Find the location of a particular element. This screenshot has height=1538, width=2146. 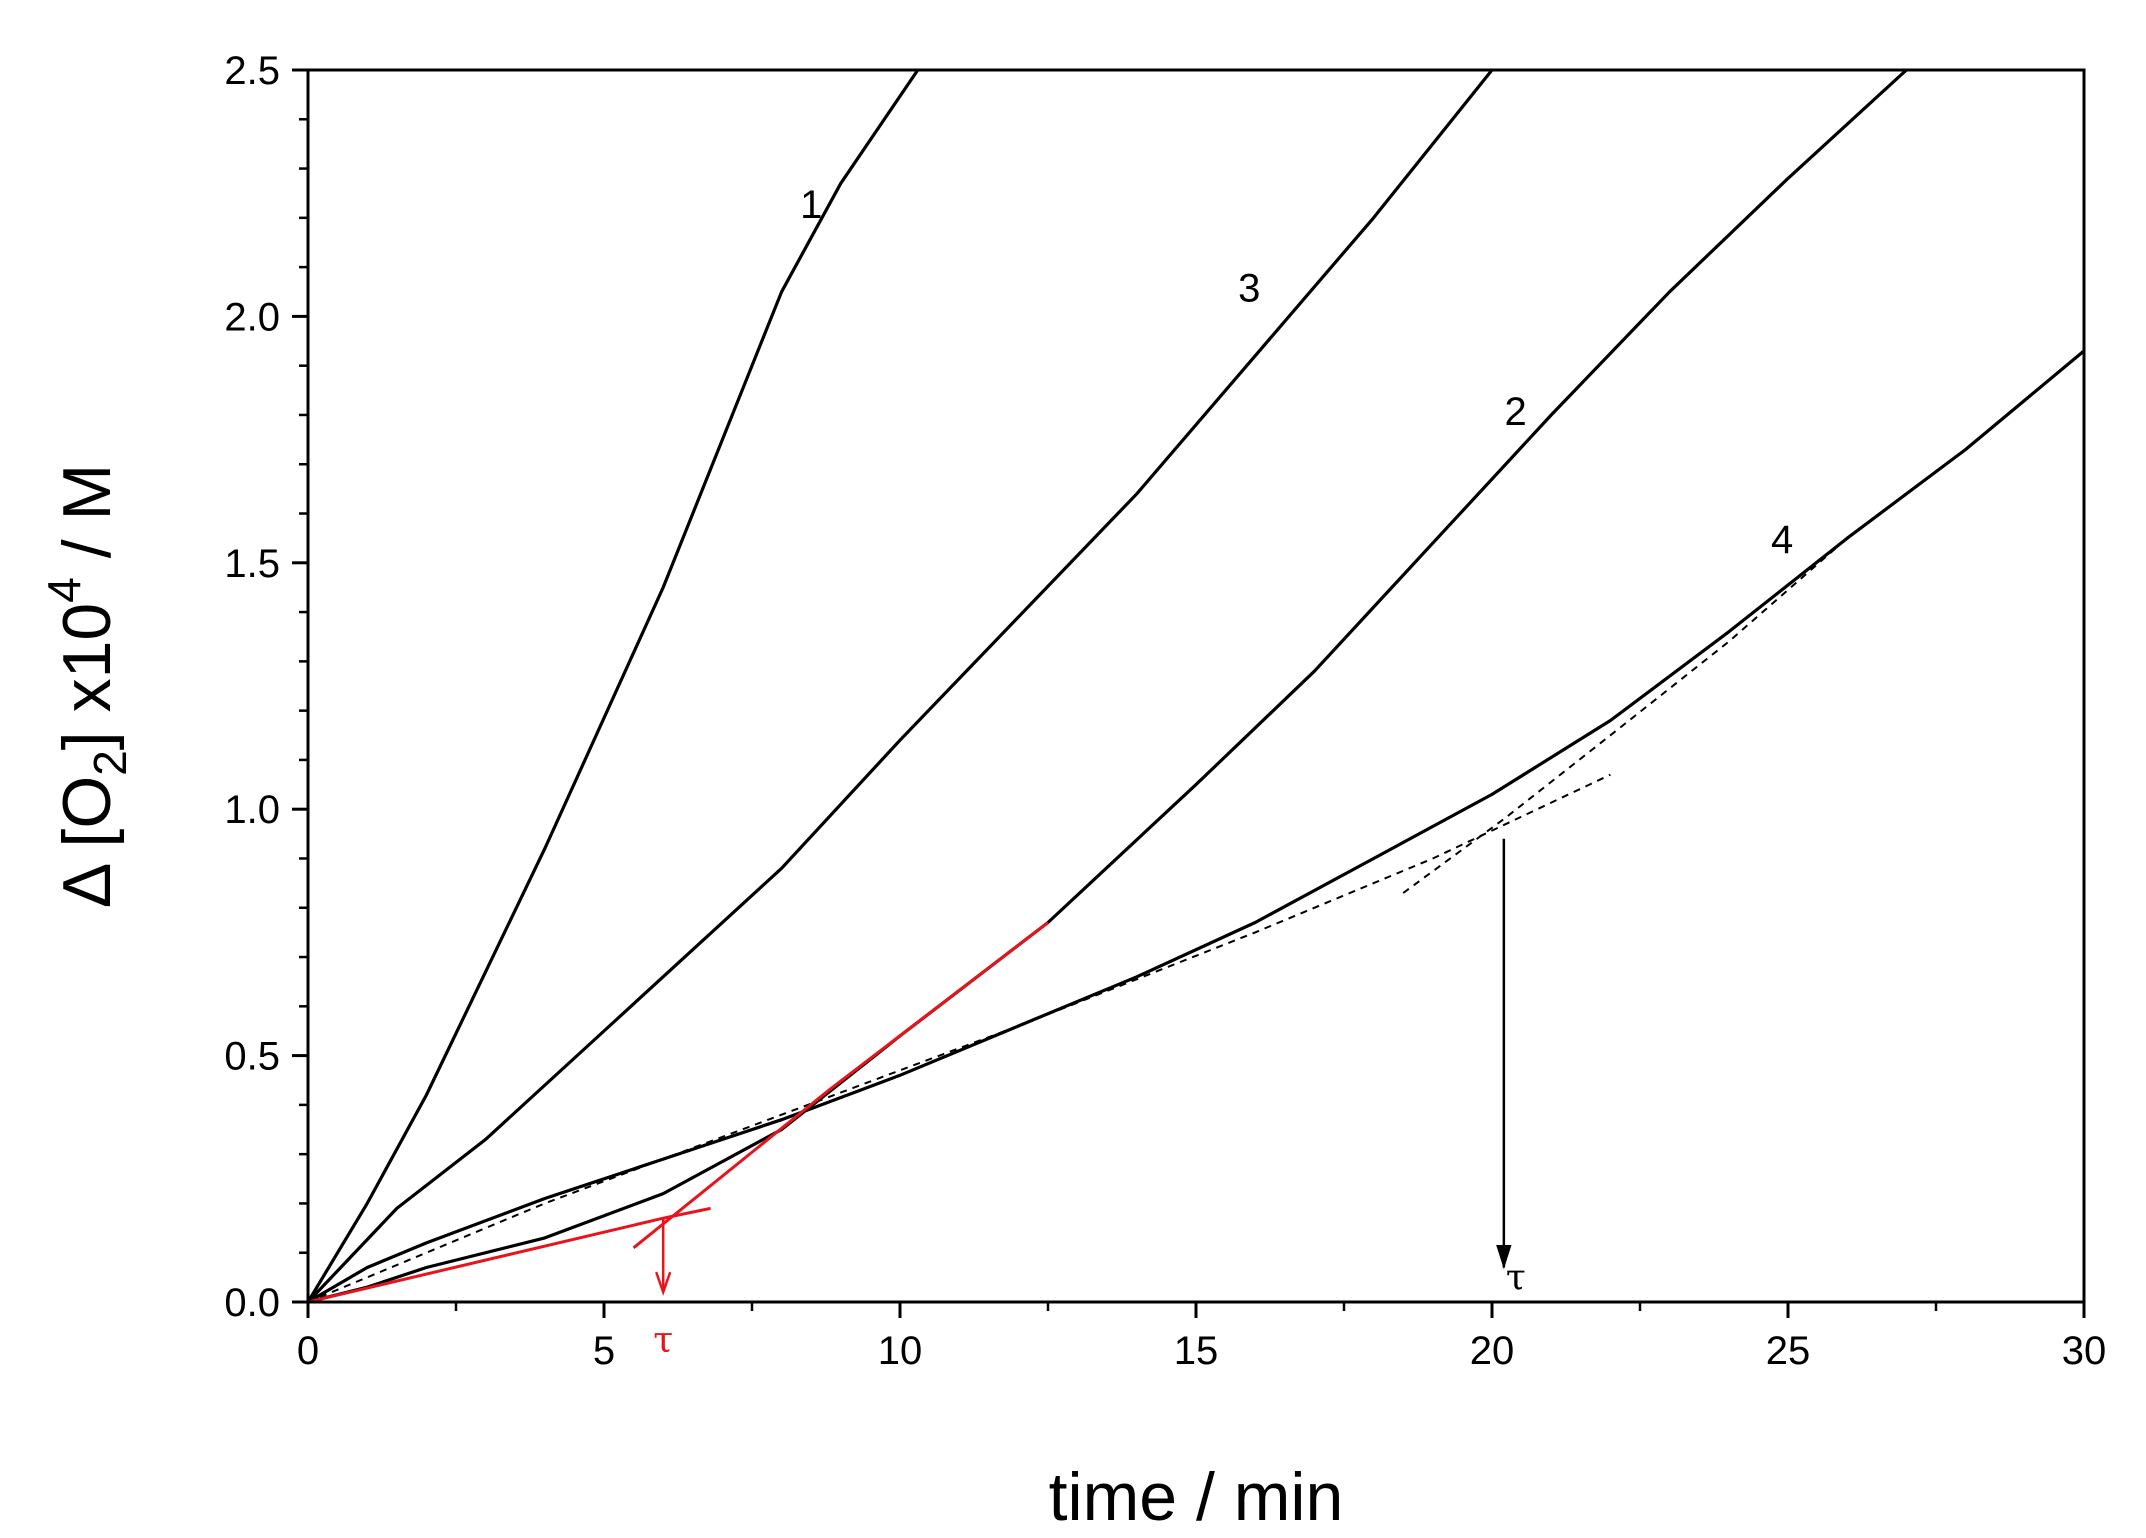

series-label-3: 3 is located at coordinates (1249, 289).